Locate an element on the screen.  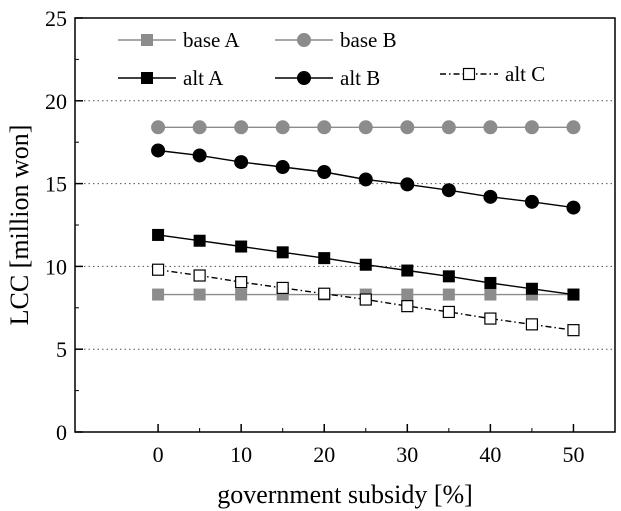
legend-marker-alt-b is located at coordinates (304, 78).